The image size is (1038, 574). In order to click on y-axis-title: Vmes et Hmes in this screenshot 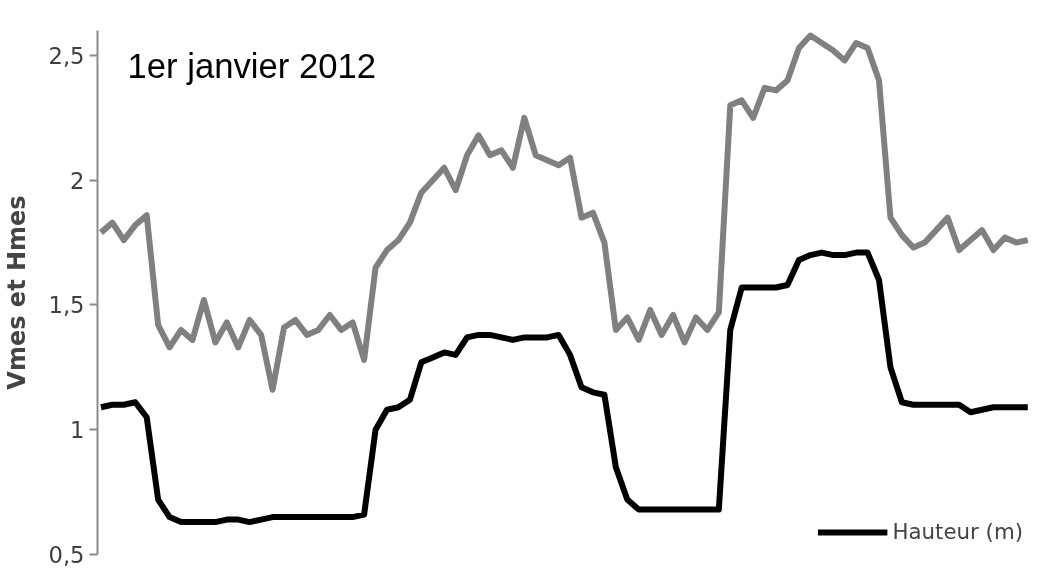, I will do `click(17, 292)`.